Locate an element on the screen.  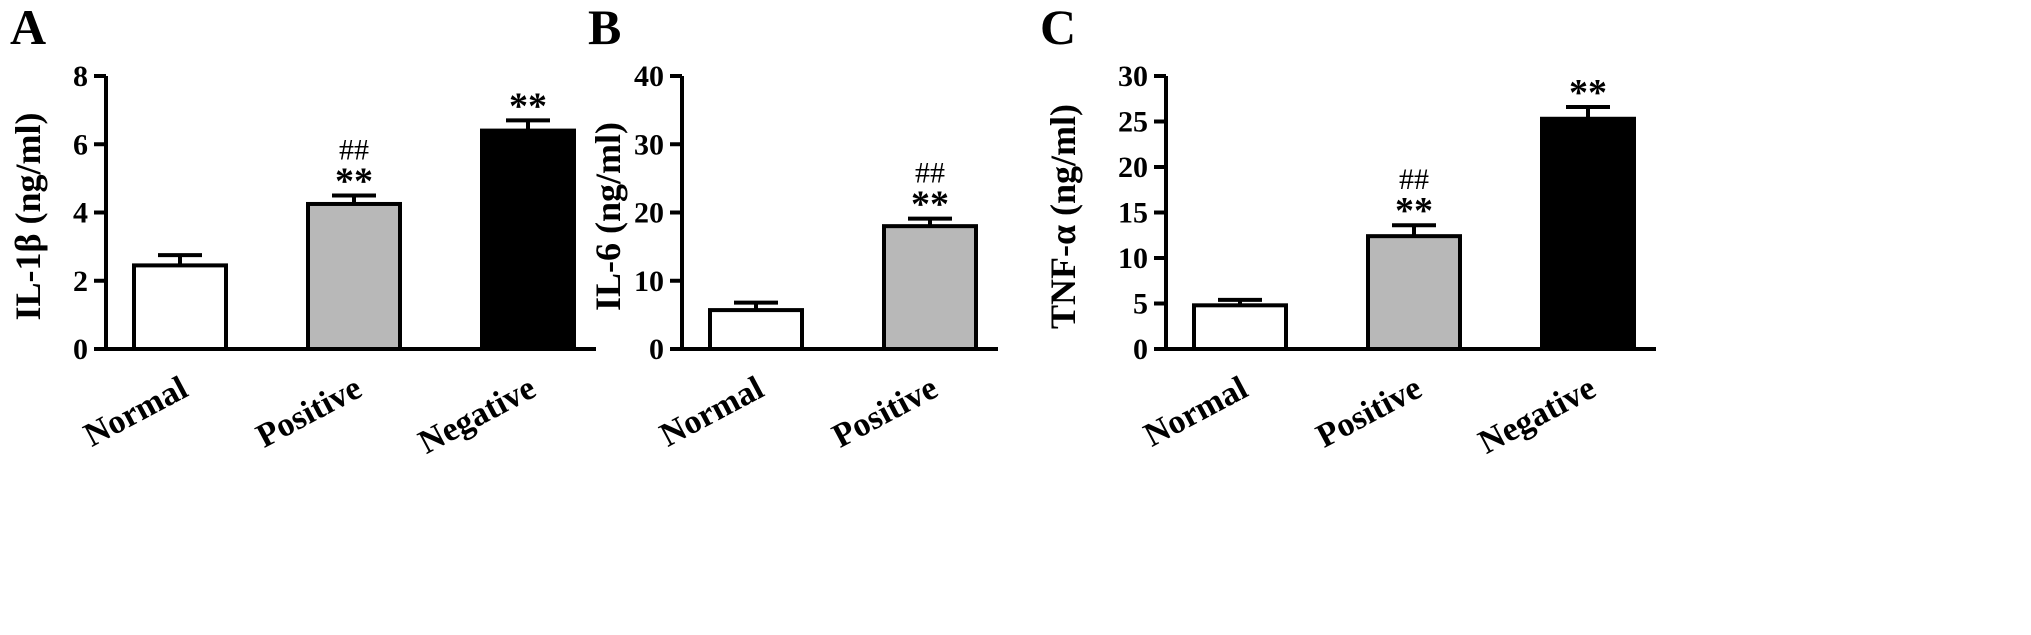
panel-letter: C is located at coordinates (1058, 27).